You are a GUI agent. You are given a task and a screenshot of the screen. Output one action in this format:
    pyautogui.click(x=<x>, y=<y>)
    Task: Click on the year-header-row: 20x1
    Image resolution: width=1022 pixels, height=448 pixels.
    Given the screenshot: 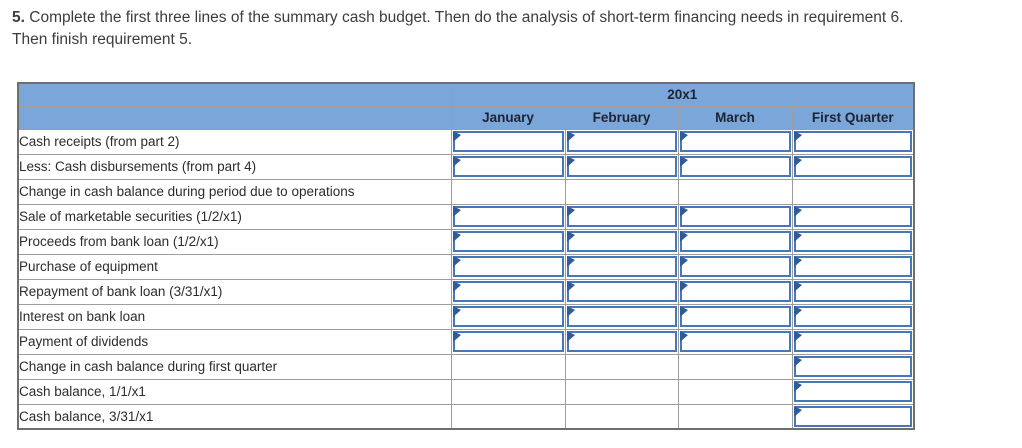 What is the action you would take?
    pyautogui.click(x=466, y=94)
    